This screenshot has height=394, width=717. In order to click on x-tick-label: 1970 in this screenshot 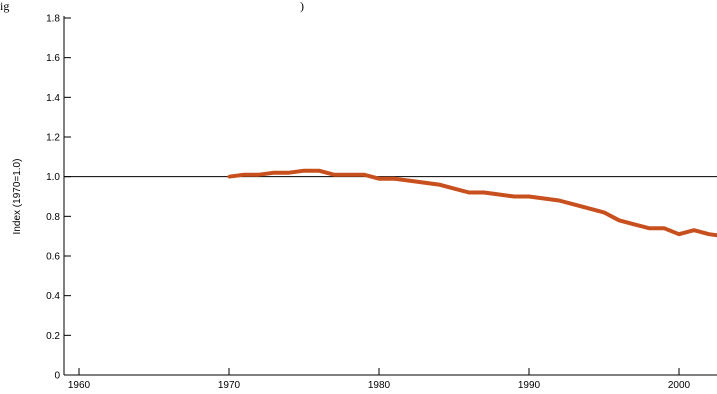, I will do `click(229, 385)`.